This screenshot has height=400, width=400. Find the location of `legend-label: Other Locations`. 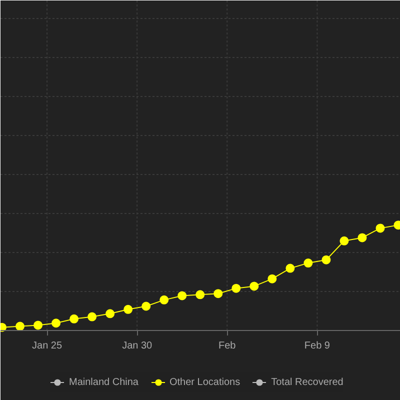

legend-label: Other Locations is located at coordinates (205, 382).